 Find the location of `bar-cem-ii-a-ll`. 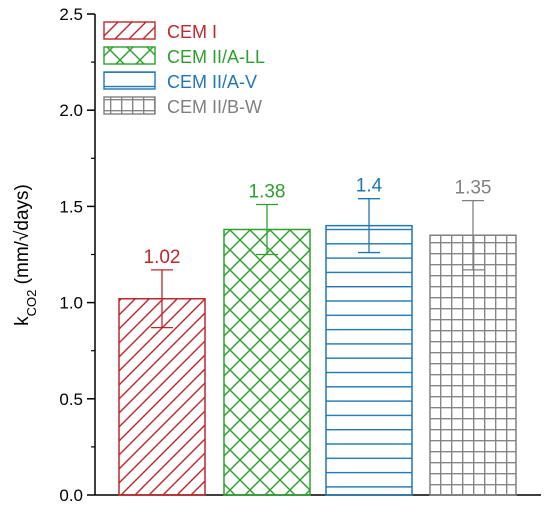

bar-cem-ii-a-ll is located at coordinates (267, 362).